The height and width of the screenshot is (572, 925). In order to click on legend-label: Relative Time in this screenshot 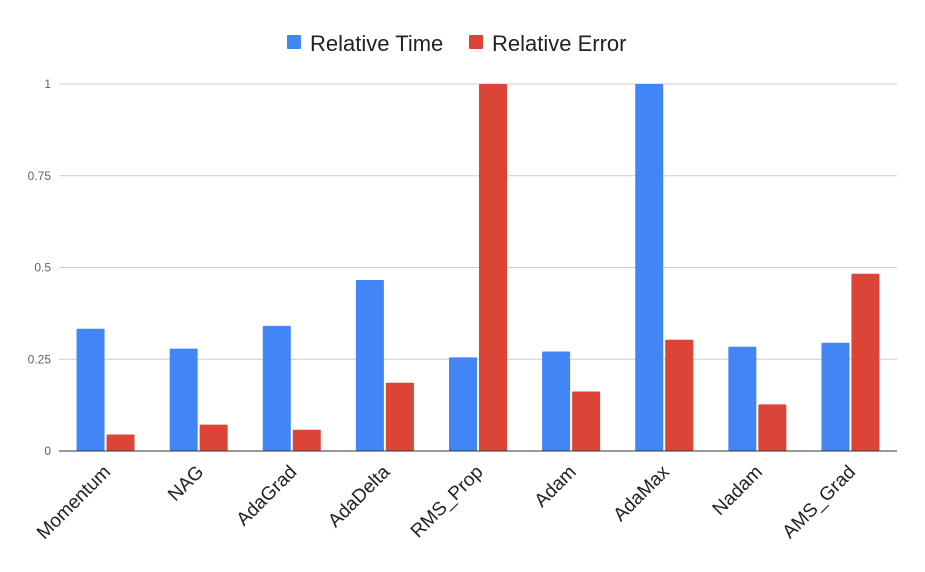, I will do `click(376, 43)`.